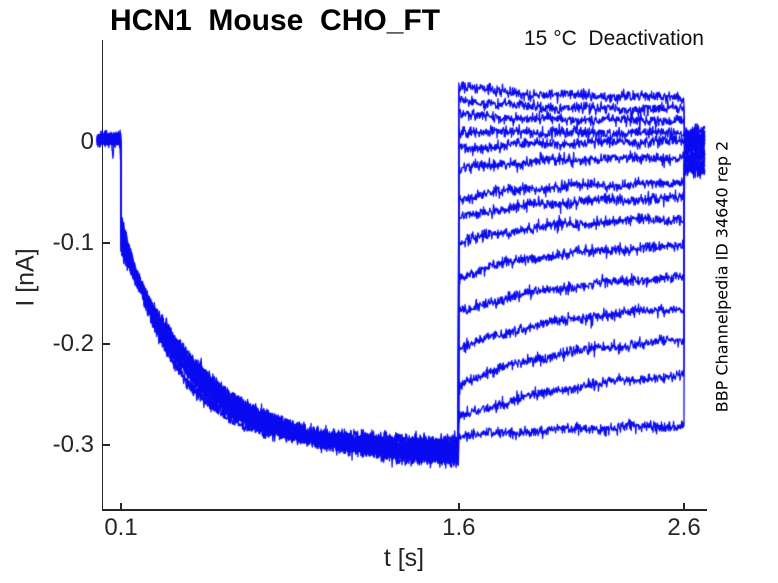  Describe the element at coordinates (404, 558) in the screenshot. I see `x-axis-label: t [s]` at that location.